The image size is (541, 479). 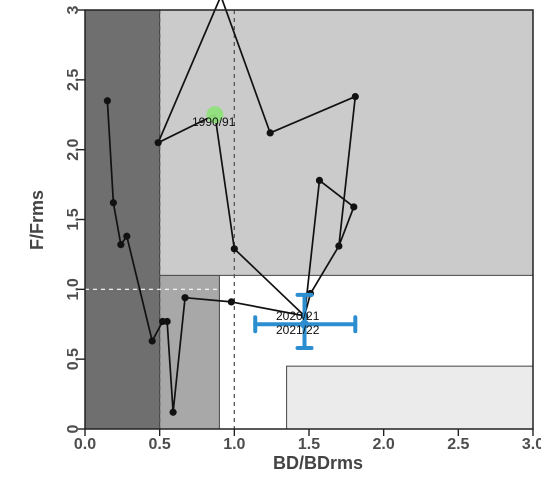 What do you see at coordinates (256, 226) in the screenshot?
I see `labels-layer: 1990/91 2020/21 2021/22` at bounding box center [256, 226].